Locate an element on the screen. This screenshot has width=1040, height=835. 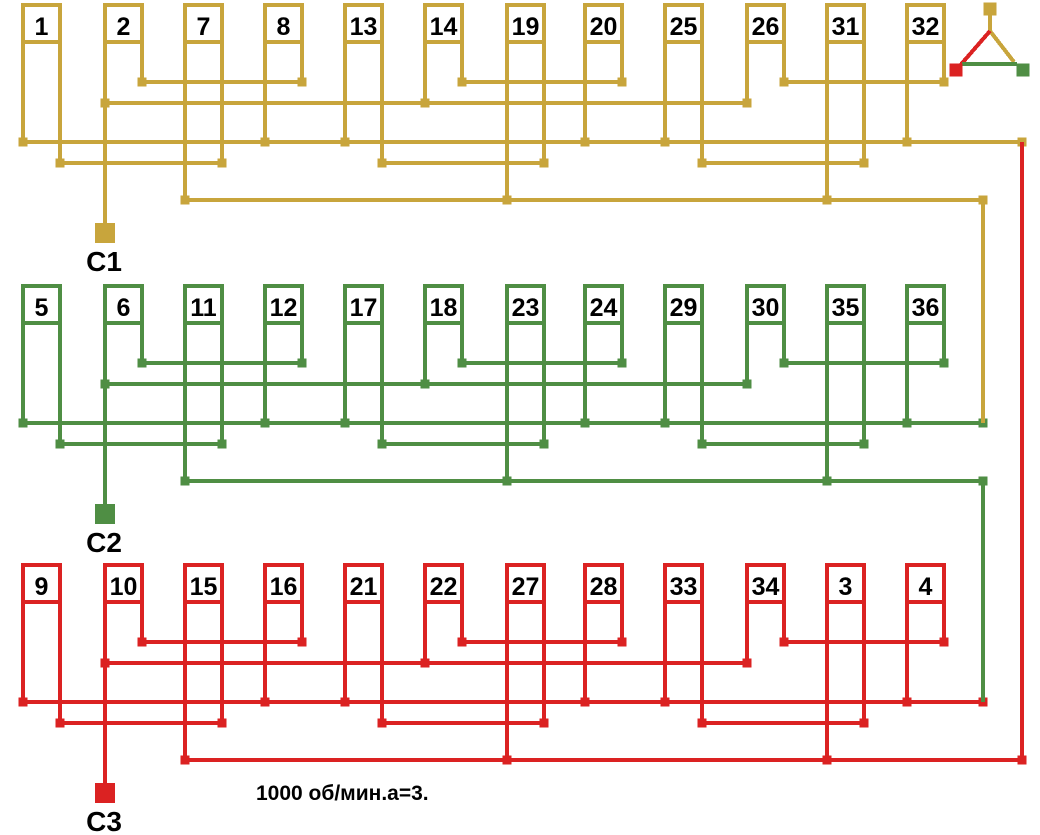
slot-number: 6 is located at coordinates (124, 308).